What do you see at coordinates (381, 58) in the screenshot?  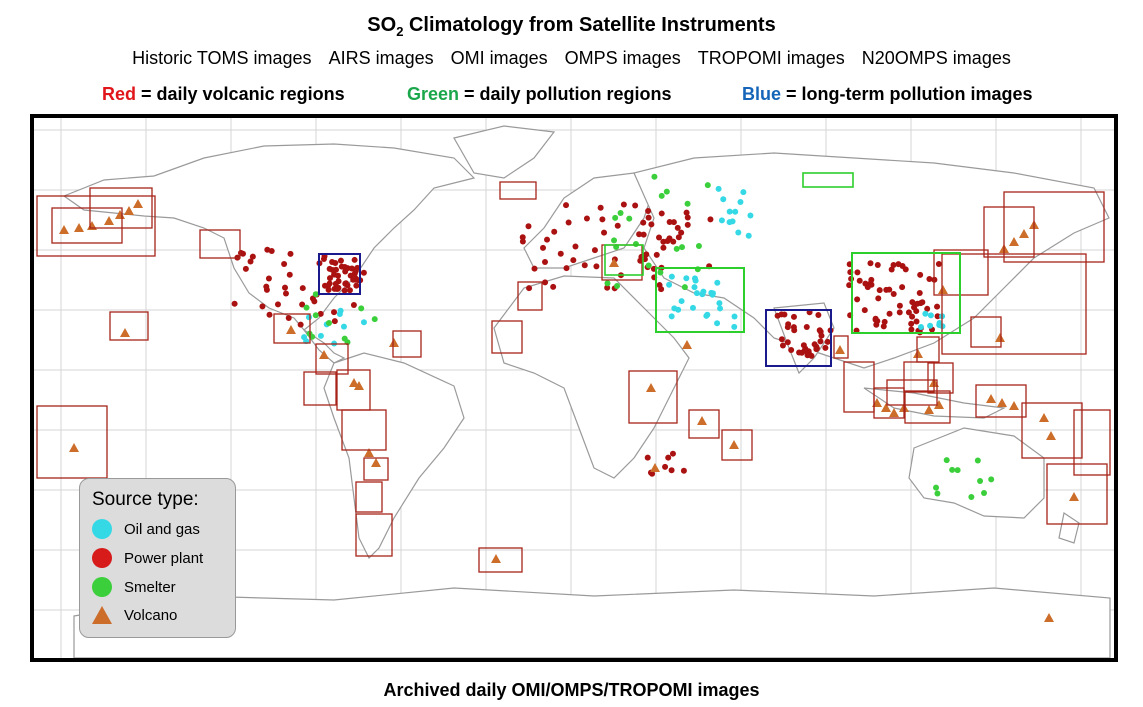 I see `link-airs: AIRS images` at bounding box center [381, 58].